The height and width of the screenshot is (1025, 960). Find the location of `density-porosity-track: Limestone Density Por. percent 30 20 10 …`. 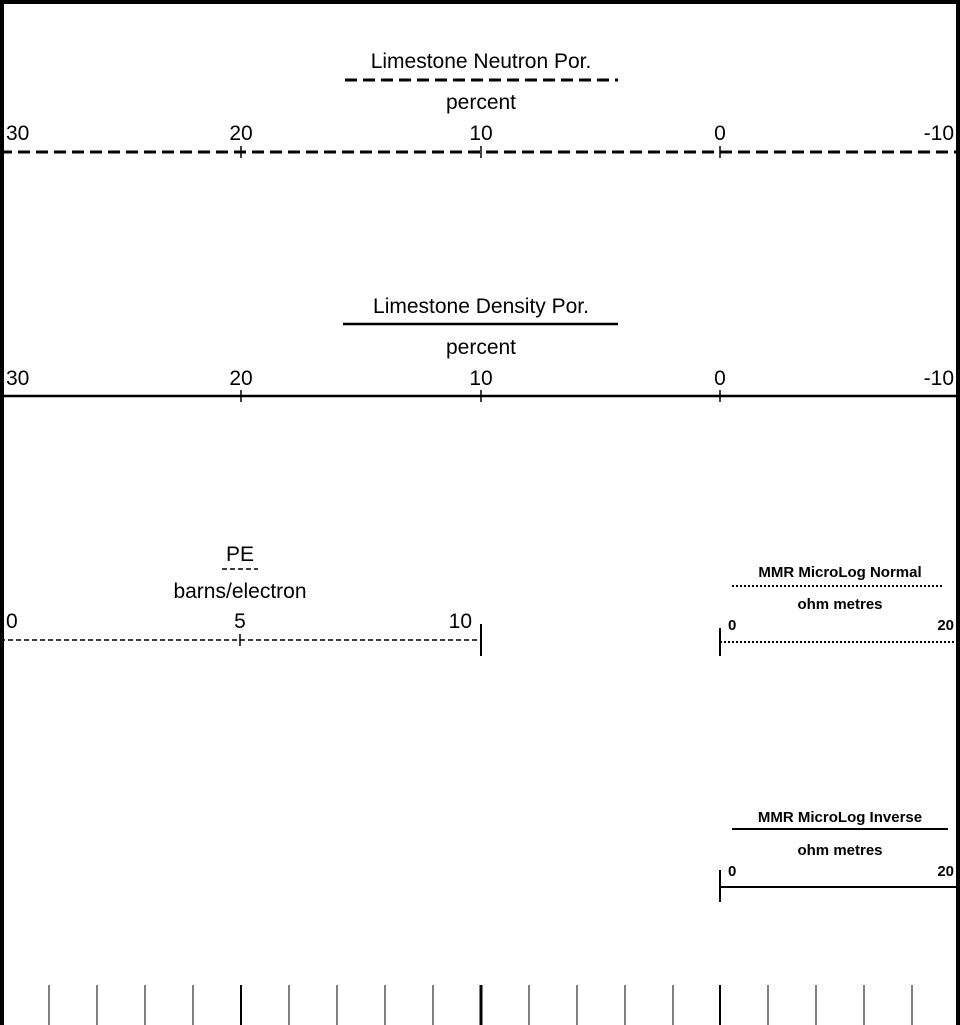

density-porosity-track: Limestone Density Por. percent 30 20 10 … is located at coordinates (480, 348).